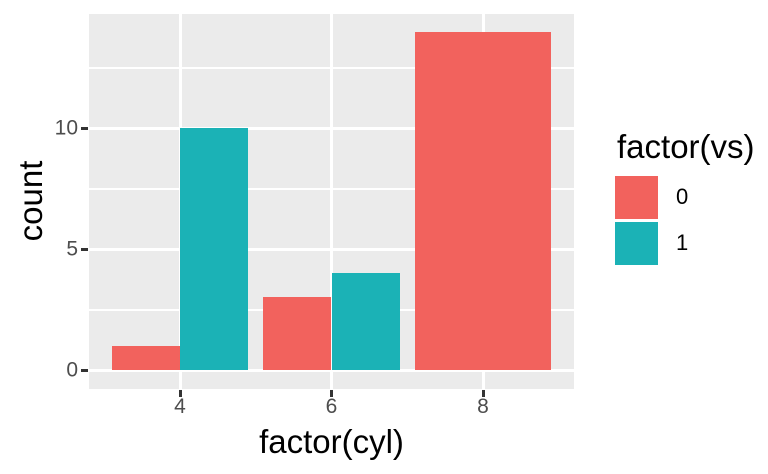  Describe the element at coordinates (483, 406) in the screenshot. I see `x-tick-label: 8` at that location.